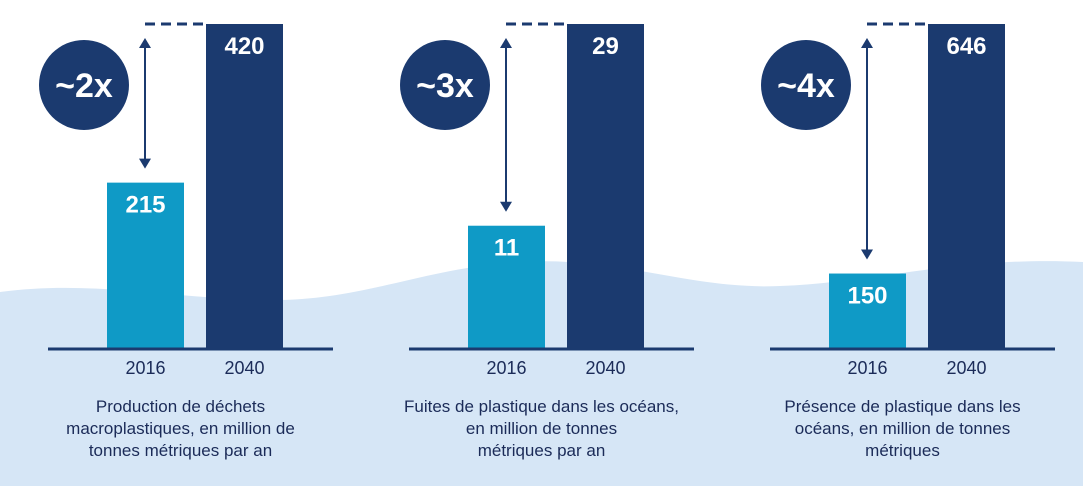 This screenshot has width=1083, height=486. I want to click on caption-line-1: Fuites de plastique dans les océans,, so click(541, 406).